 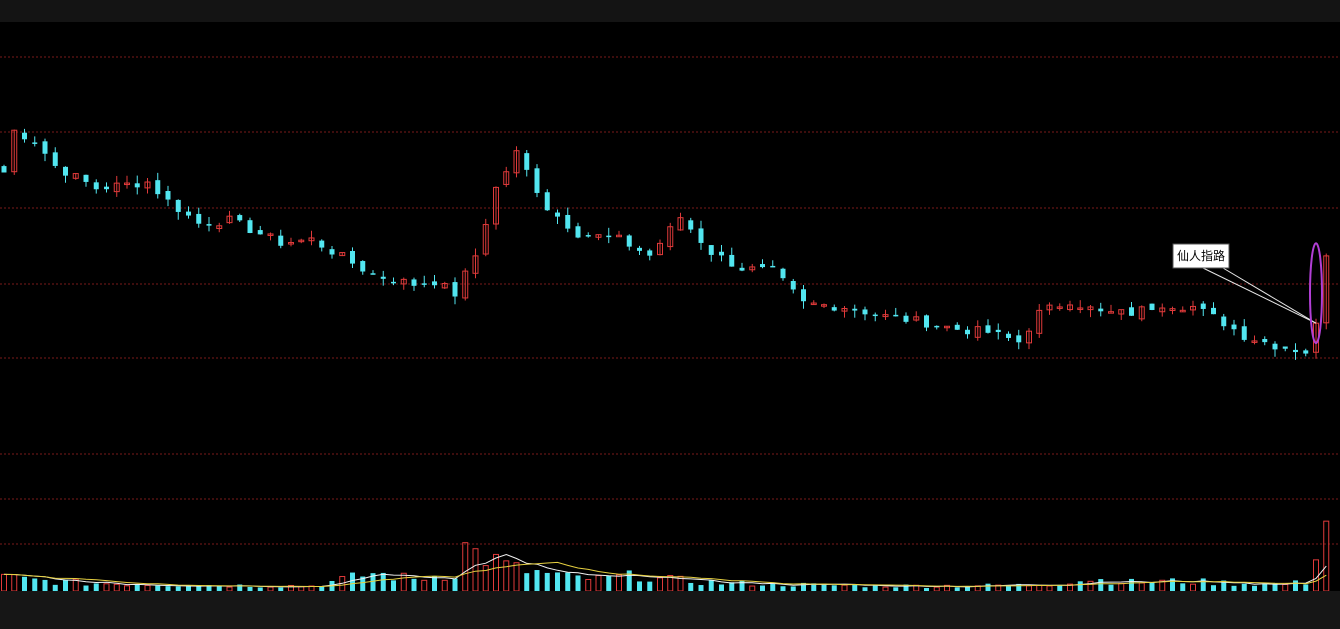 I want to click on annotation-label: 仙人指路, so click(x=1201, y=255).